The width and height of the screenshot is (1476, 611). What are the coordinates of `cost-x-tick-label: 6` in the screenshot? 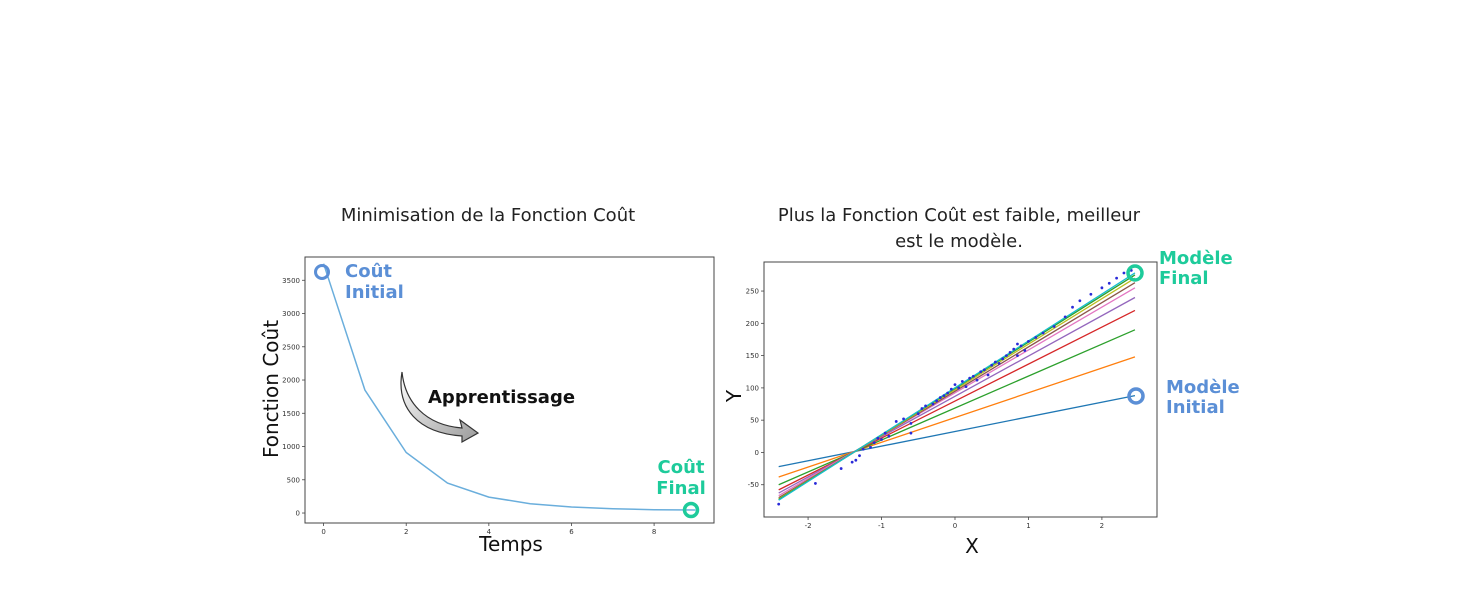 It's located at (571, 532).